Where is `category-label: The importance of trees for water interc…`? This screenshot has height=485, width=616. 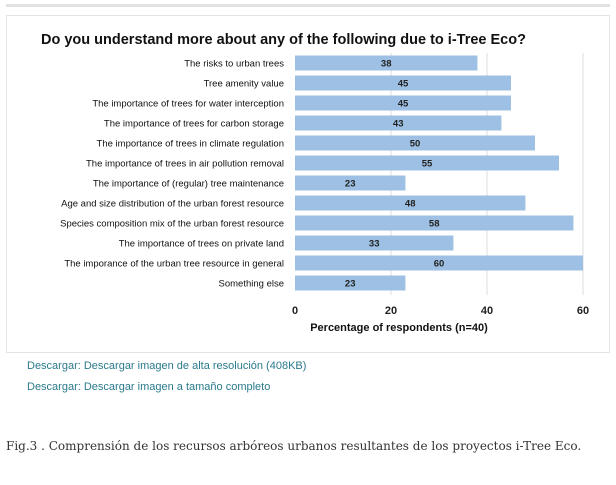
category-label: The importance of trees for water interc… is located at coordinates (188, 104).